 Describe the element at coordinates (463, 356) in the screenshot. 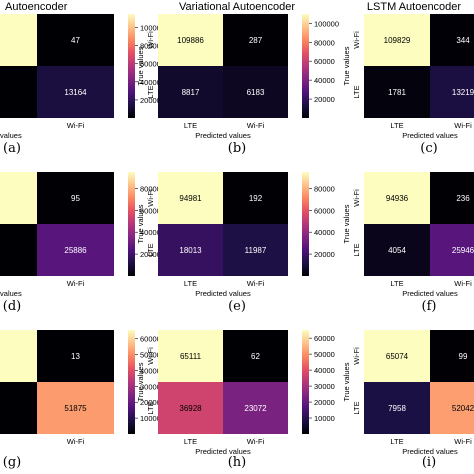

I see `cell-value-label: 99` at that location.